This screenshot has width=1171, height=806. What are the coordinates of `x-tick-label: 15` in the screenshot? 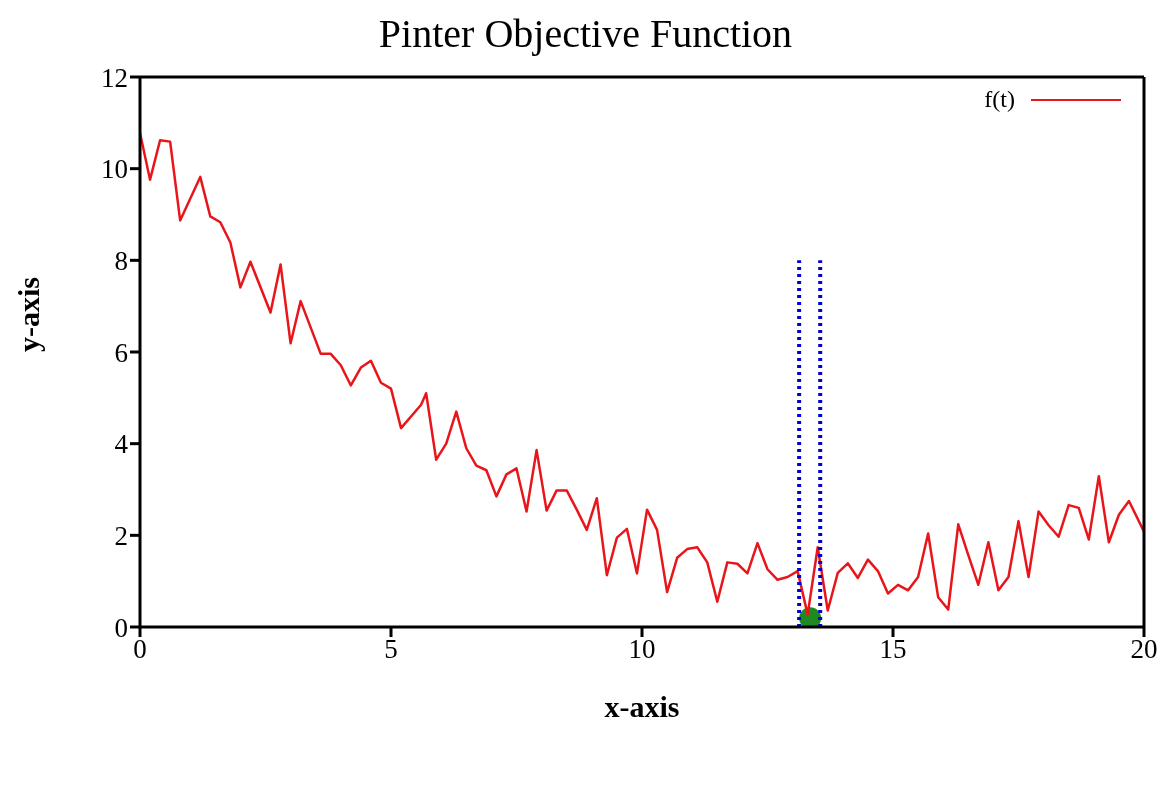 It's located at (893, 649).